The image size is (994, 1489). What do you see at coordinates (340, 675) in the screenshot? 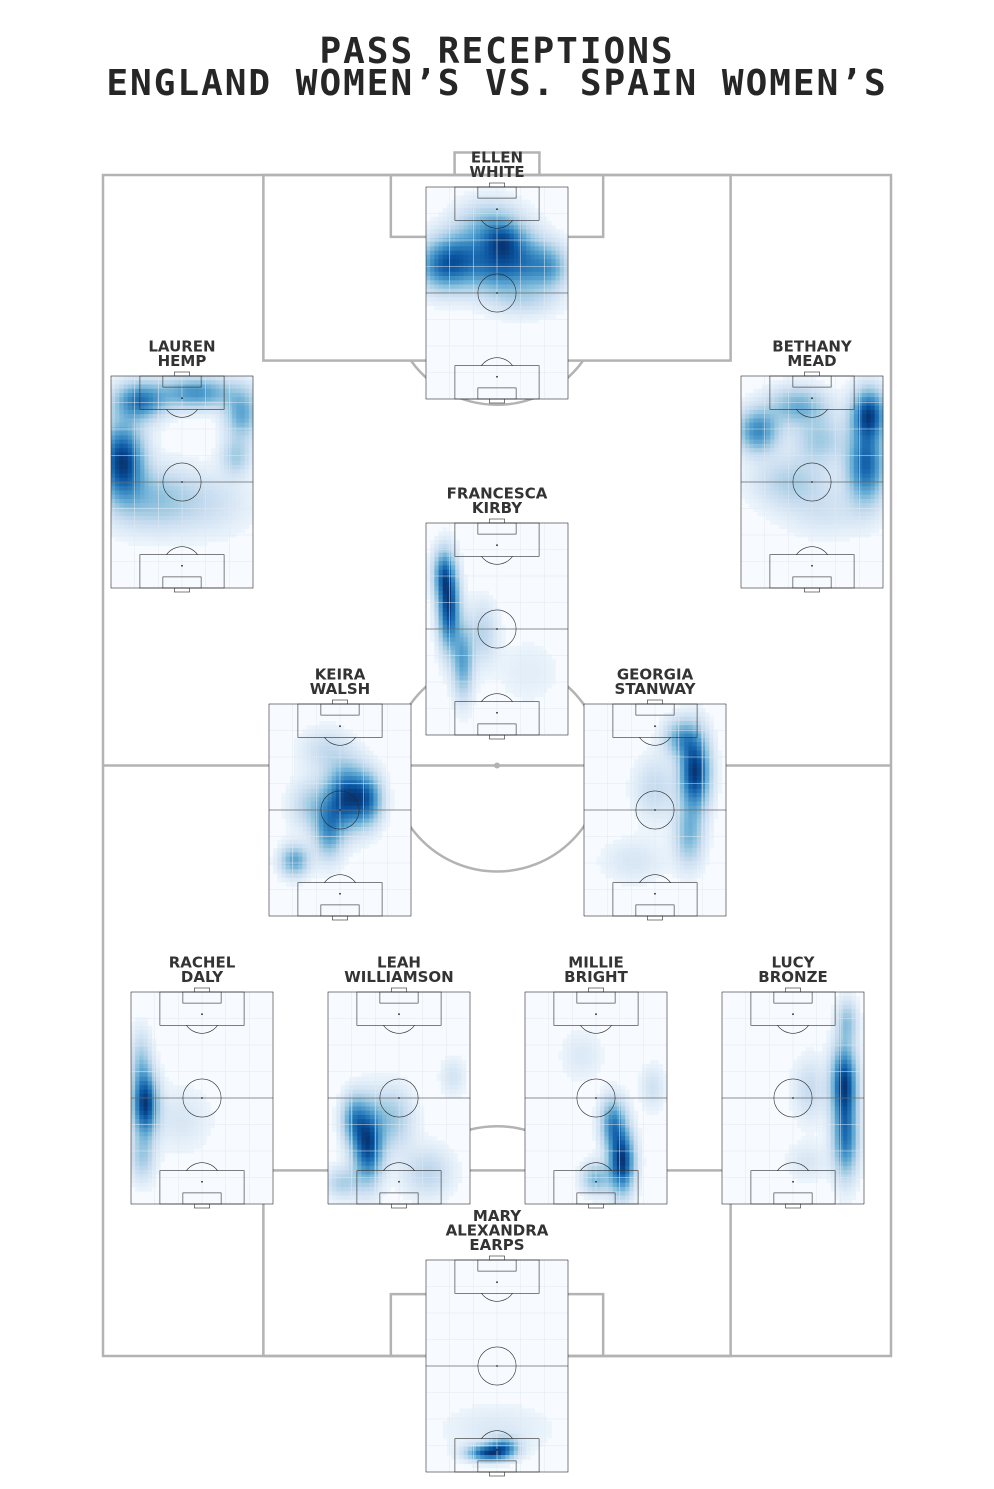
I see `player-name-line: KEIRA` at bounding box center [340, 675].